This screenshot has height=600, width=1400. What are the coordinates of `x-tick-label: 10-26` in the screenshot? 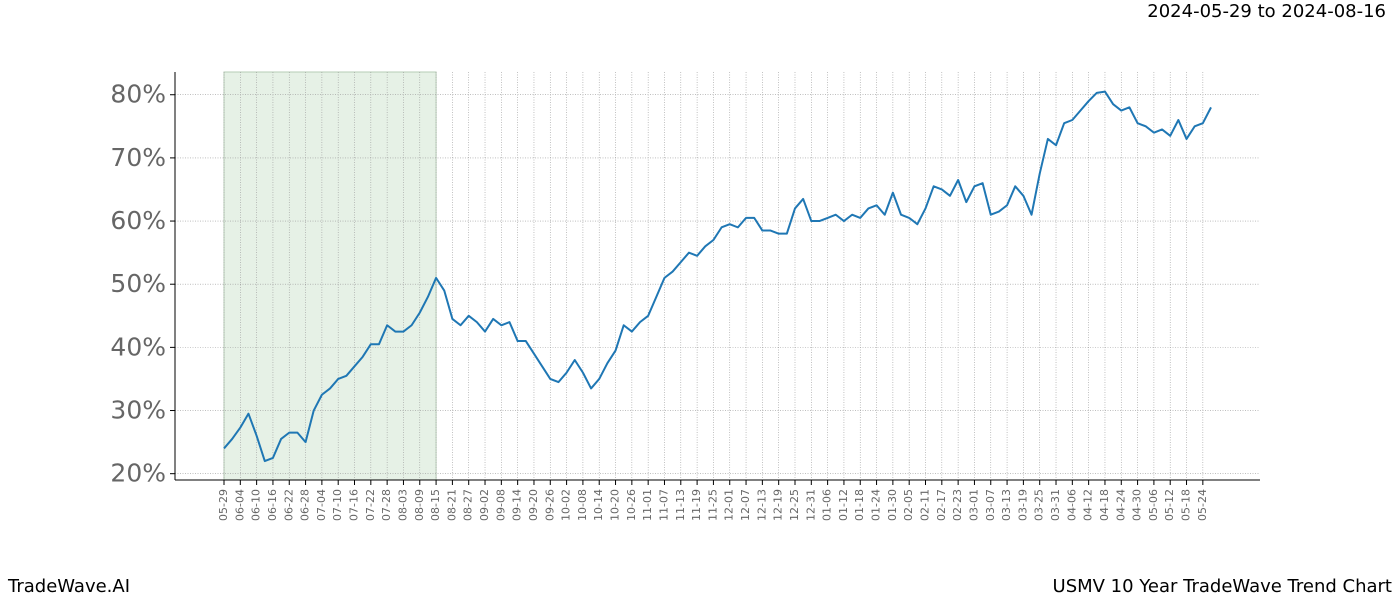 It's located at (631, 505).